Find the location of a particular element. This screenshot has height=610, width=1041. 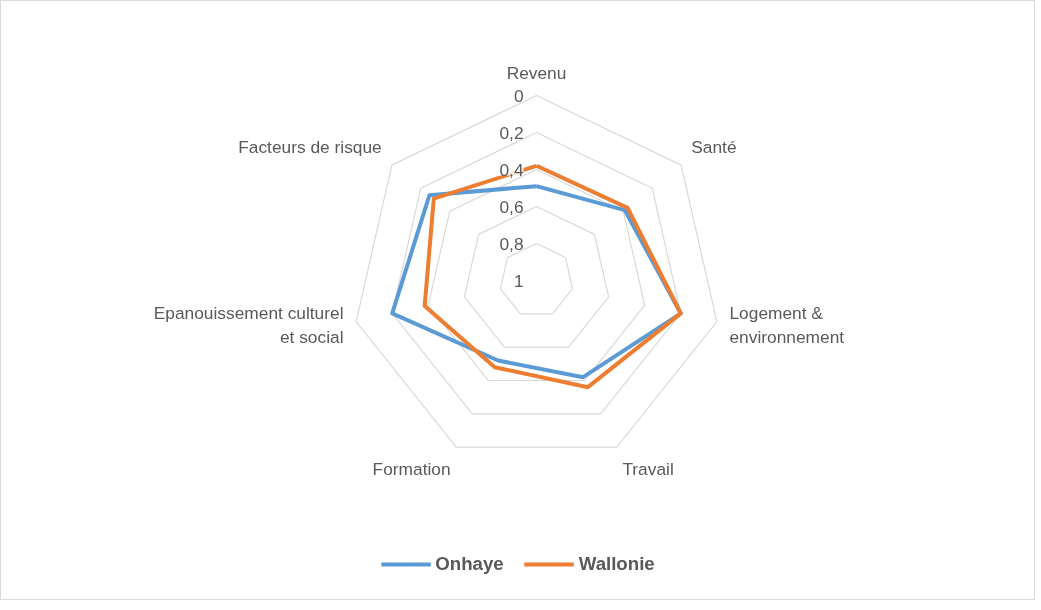

y-tick-label: 0,6 is located at coordinates (511, 206).